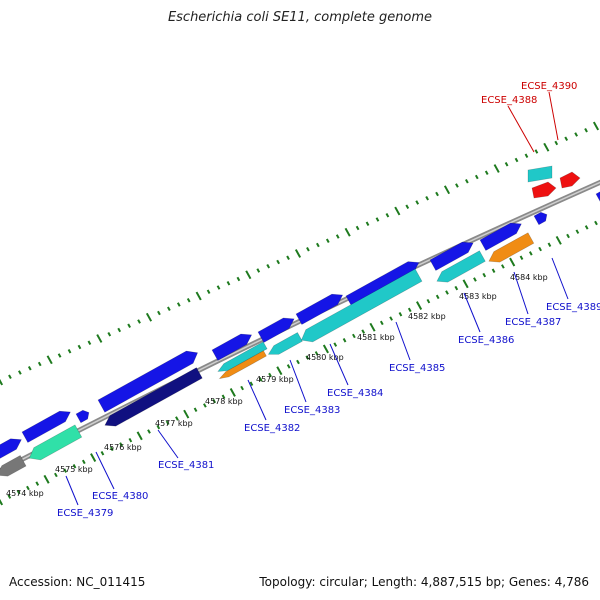 The height and width of the screenshot is (600, 600). Describe the element at coordinates (549, 86) in the screenshot. I see `gene-label: ECSE_4390` at that location.